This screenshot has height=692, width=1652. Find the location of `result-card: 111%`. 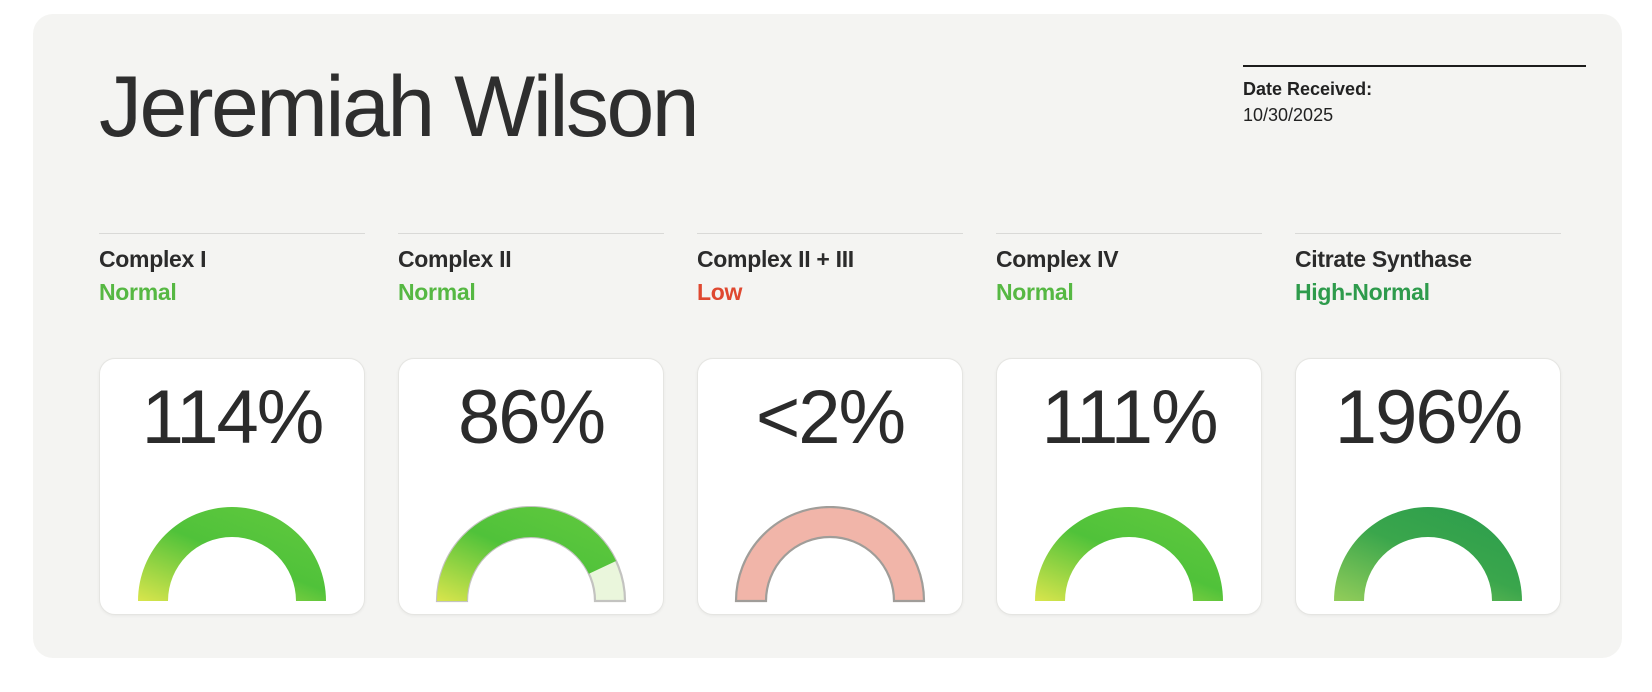

result-card: 111% is located at coordinates (1129, 486).